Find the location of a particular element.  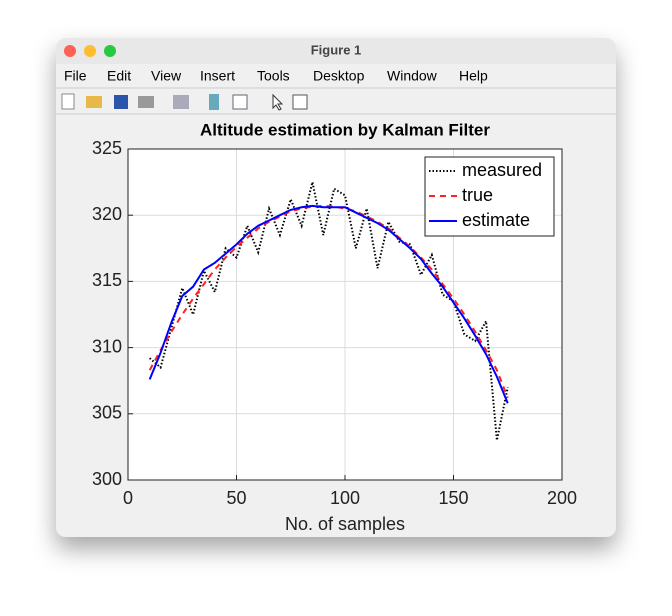

tool-link is located at coordinates (181, 102).